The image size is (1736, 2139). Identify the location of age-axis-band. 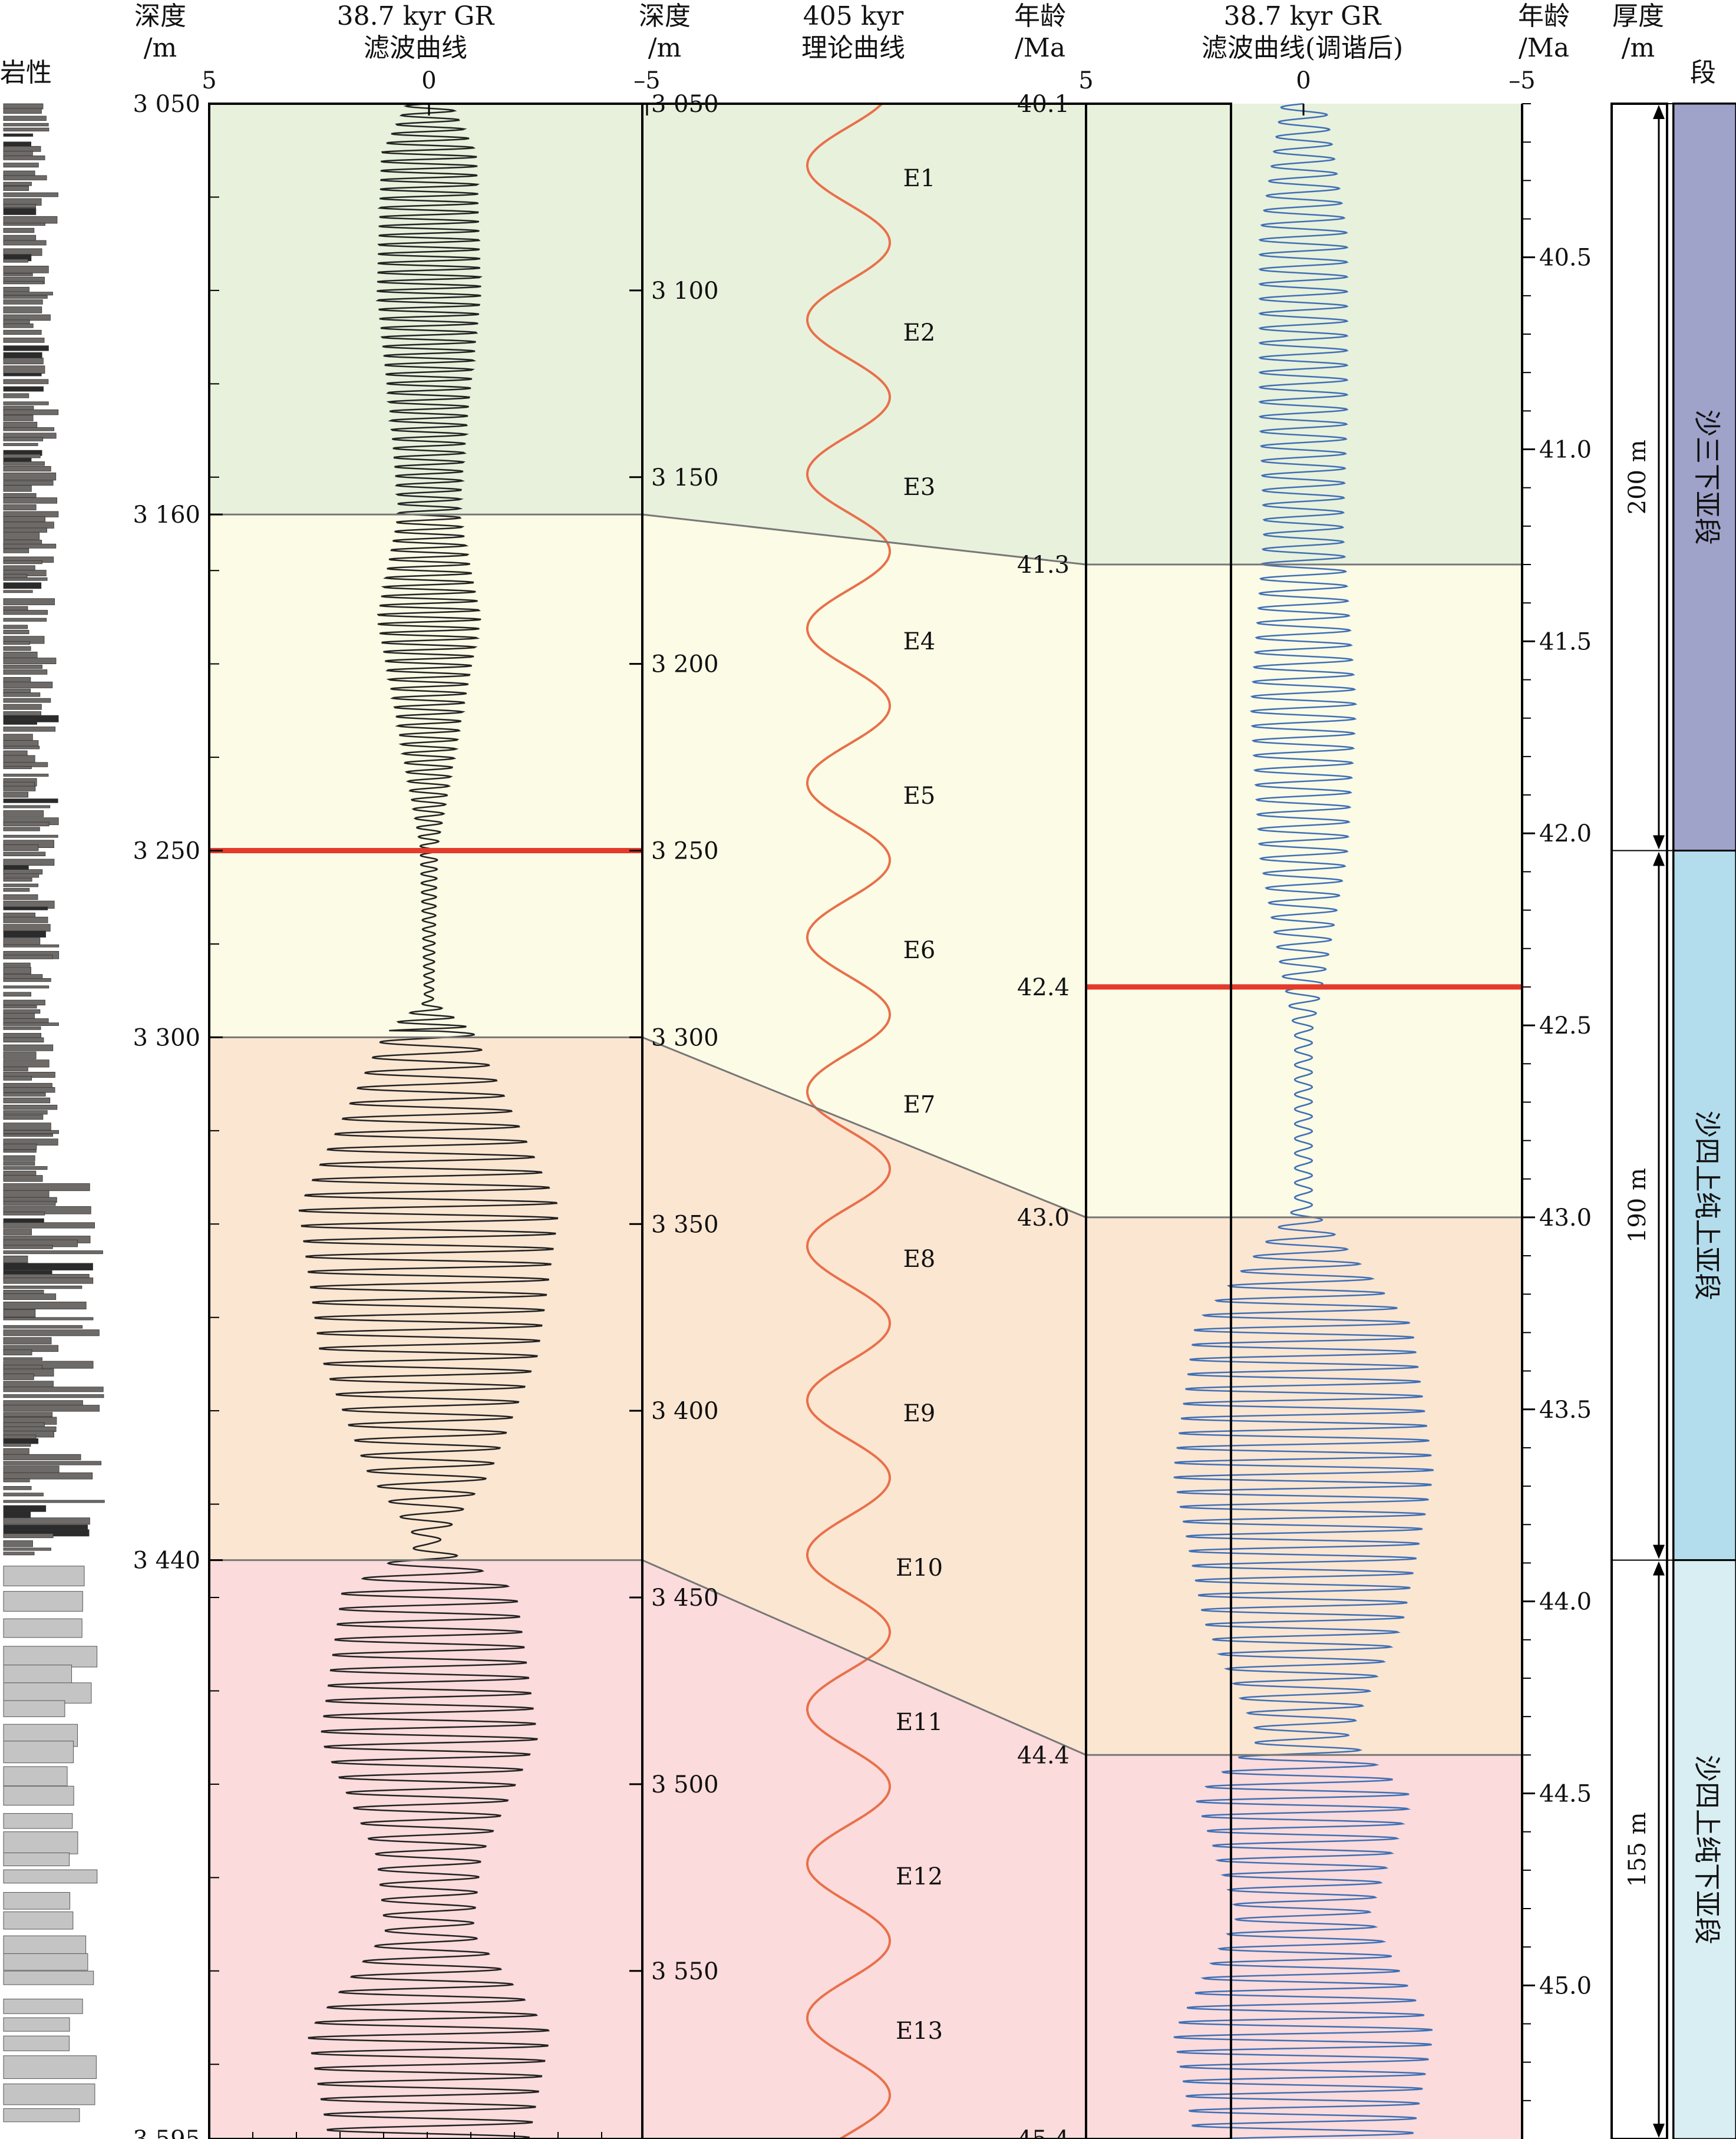
(1567, 1121).